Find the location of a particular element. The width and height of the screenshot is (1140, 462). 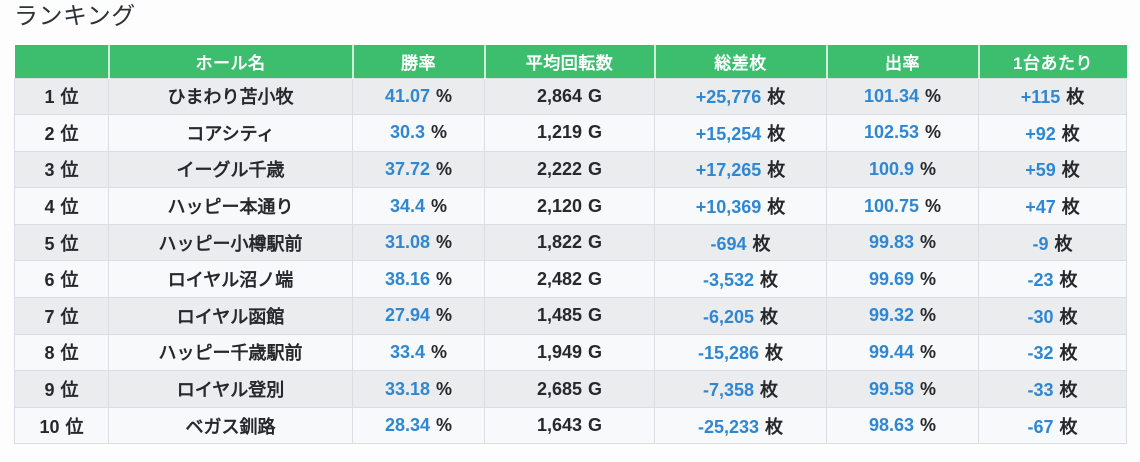

win_rate-cell: 34.4% is located at coordinates (418, 206).